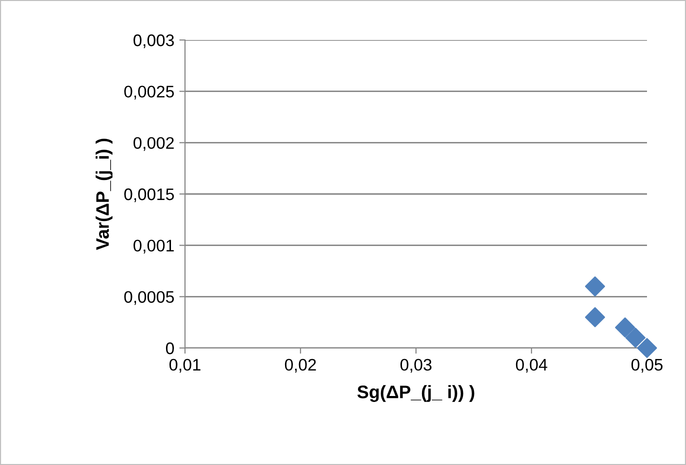  What do you see at coordinates (170, 348) in the screenshot?
I see `y-tick-label: 0` at bounding box center [170, 348].